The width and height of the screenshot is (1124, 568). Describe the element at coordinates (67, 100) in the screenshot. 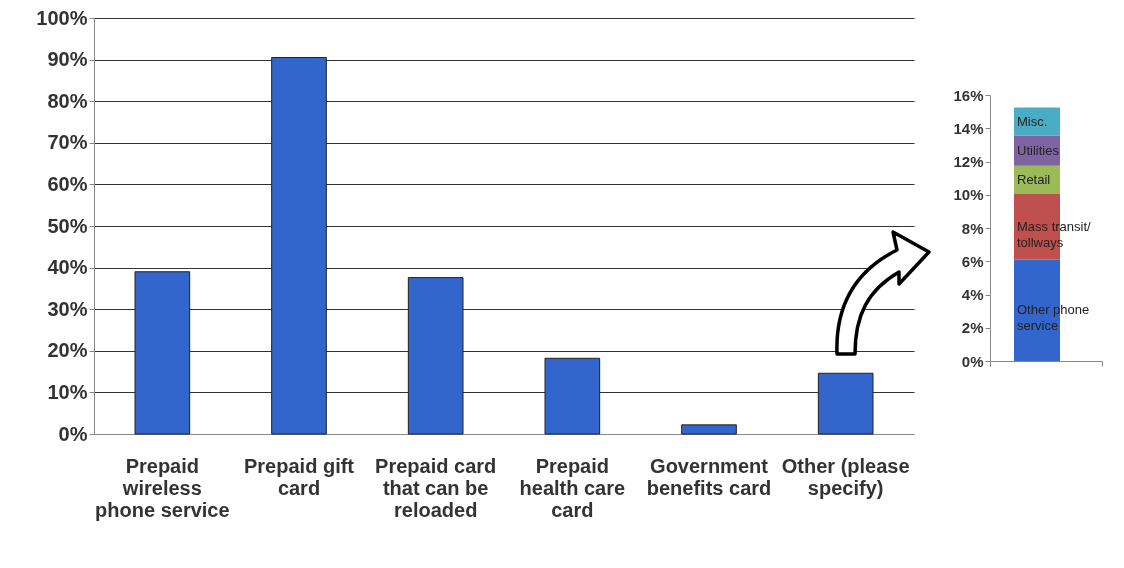

I see `y-tick-label: 80%` at that location.